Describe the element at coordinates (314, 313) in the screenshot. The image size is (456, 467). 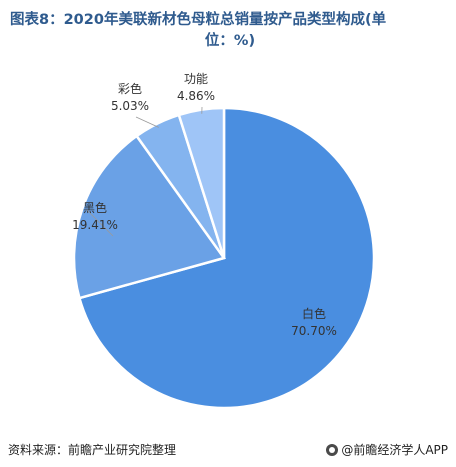
I see `slice-category-label-1: 白色` at that location.